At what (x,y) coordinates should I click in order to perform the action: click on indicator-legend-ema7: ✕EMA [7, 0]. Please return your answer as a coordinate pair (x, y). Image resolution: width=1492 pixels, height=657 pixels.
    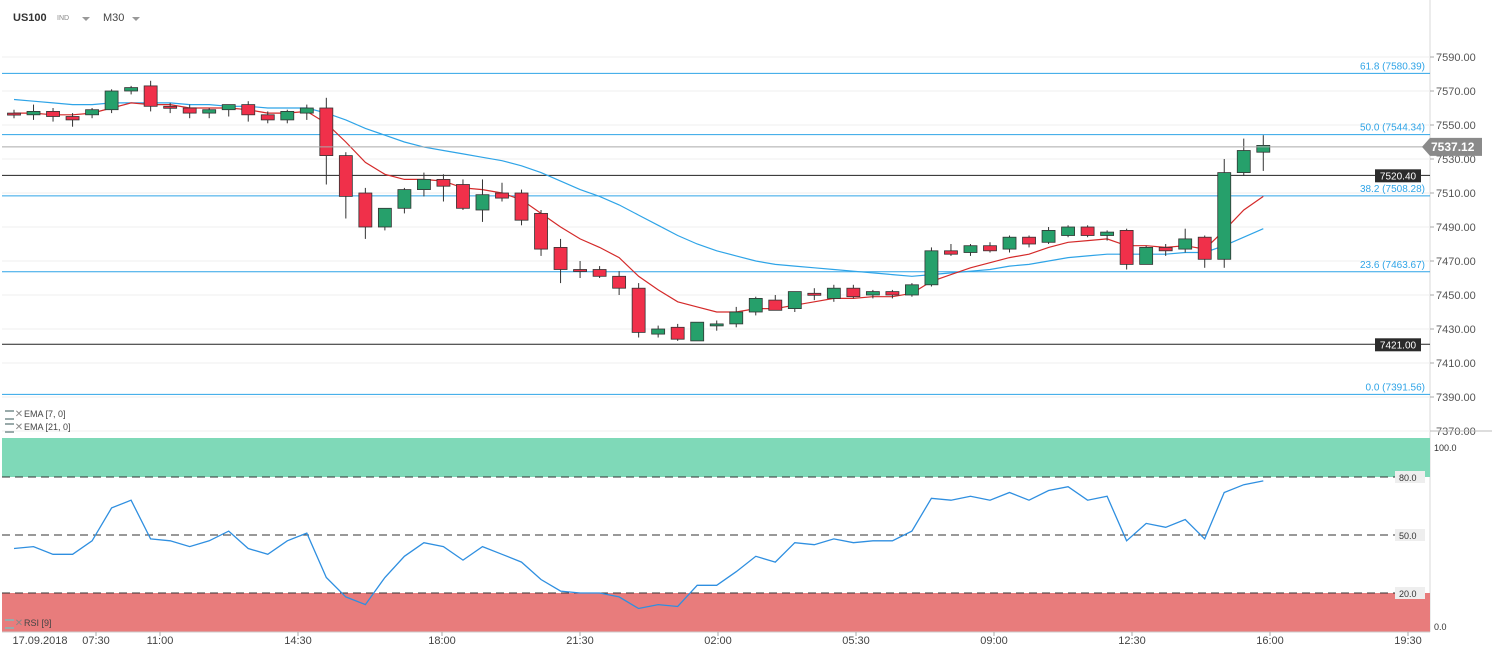
    Looking at the image, I should click on (35, 414).